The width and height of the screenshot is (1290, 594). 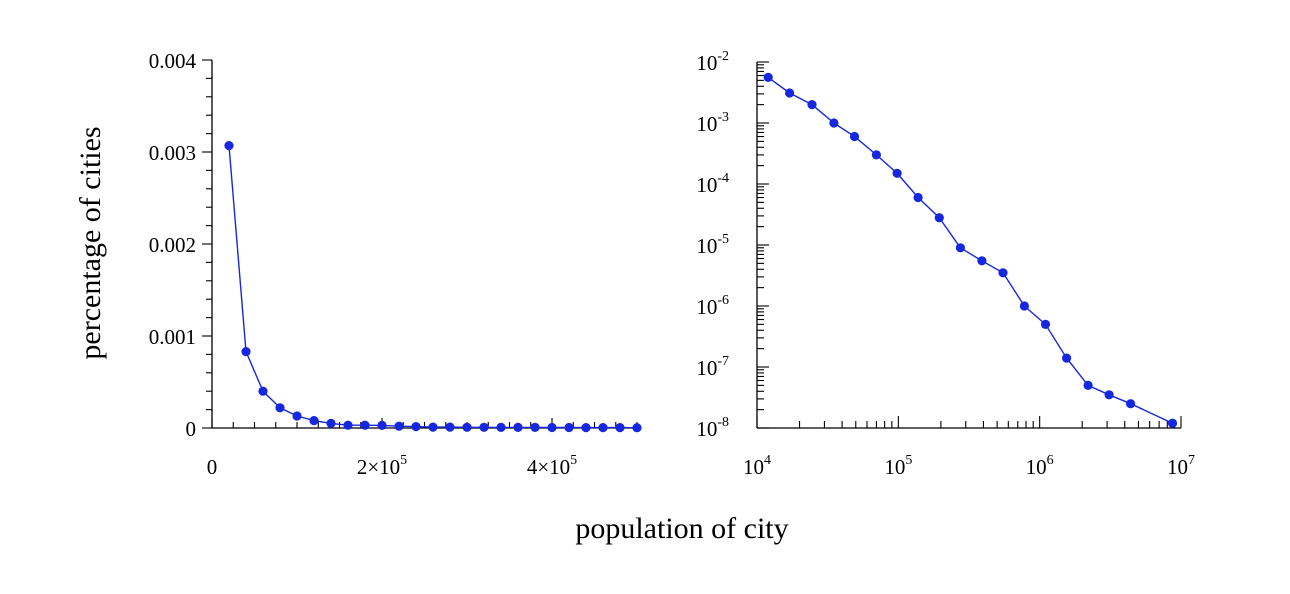 I want to click on x-tick-label: 10⁵, so click(x=898, y=466).